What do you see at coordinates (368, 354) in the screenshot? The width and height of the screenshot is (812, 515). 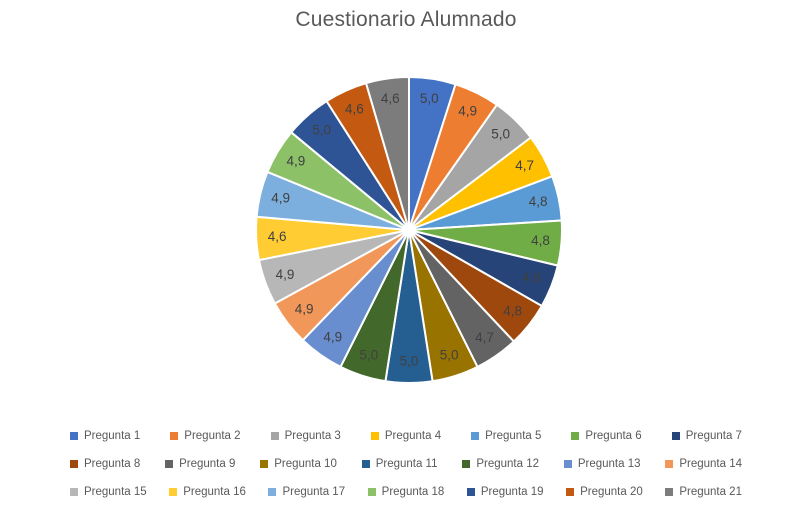 I see `data-label-pregunta-12: 5,0` at bounding box center [368, 354].